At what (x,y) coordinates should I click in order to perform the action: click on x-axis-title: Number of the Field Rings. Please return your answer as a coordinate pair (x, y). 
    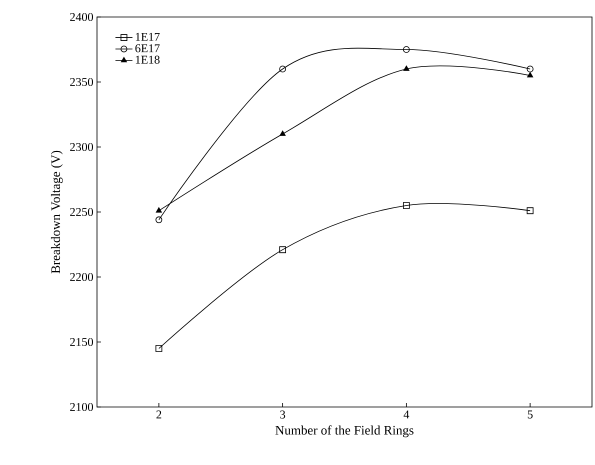
    Looking at the image, I should click on (344, 431).